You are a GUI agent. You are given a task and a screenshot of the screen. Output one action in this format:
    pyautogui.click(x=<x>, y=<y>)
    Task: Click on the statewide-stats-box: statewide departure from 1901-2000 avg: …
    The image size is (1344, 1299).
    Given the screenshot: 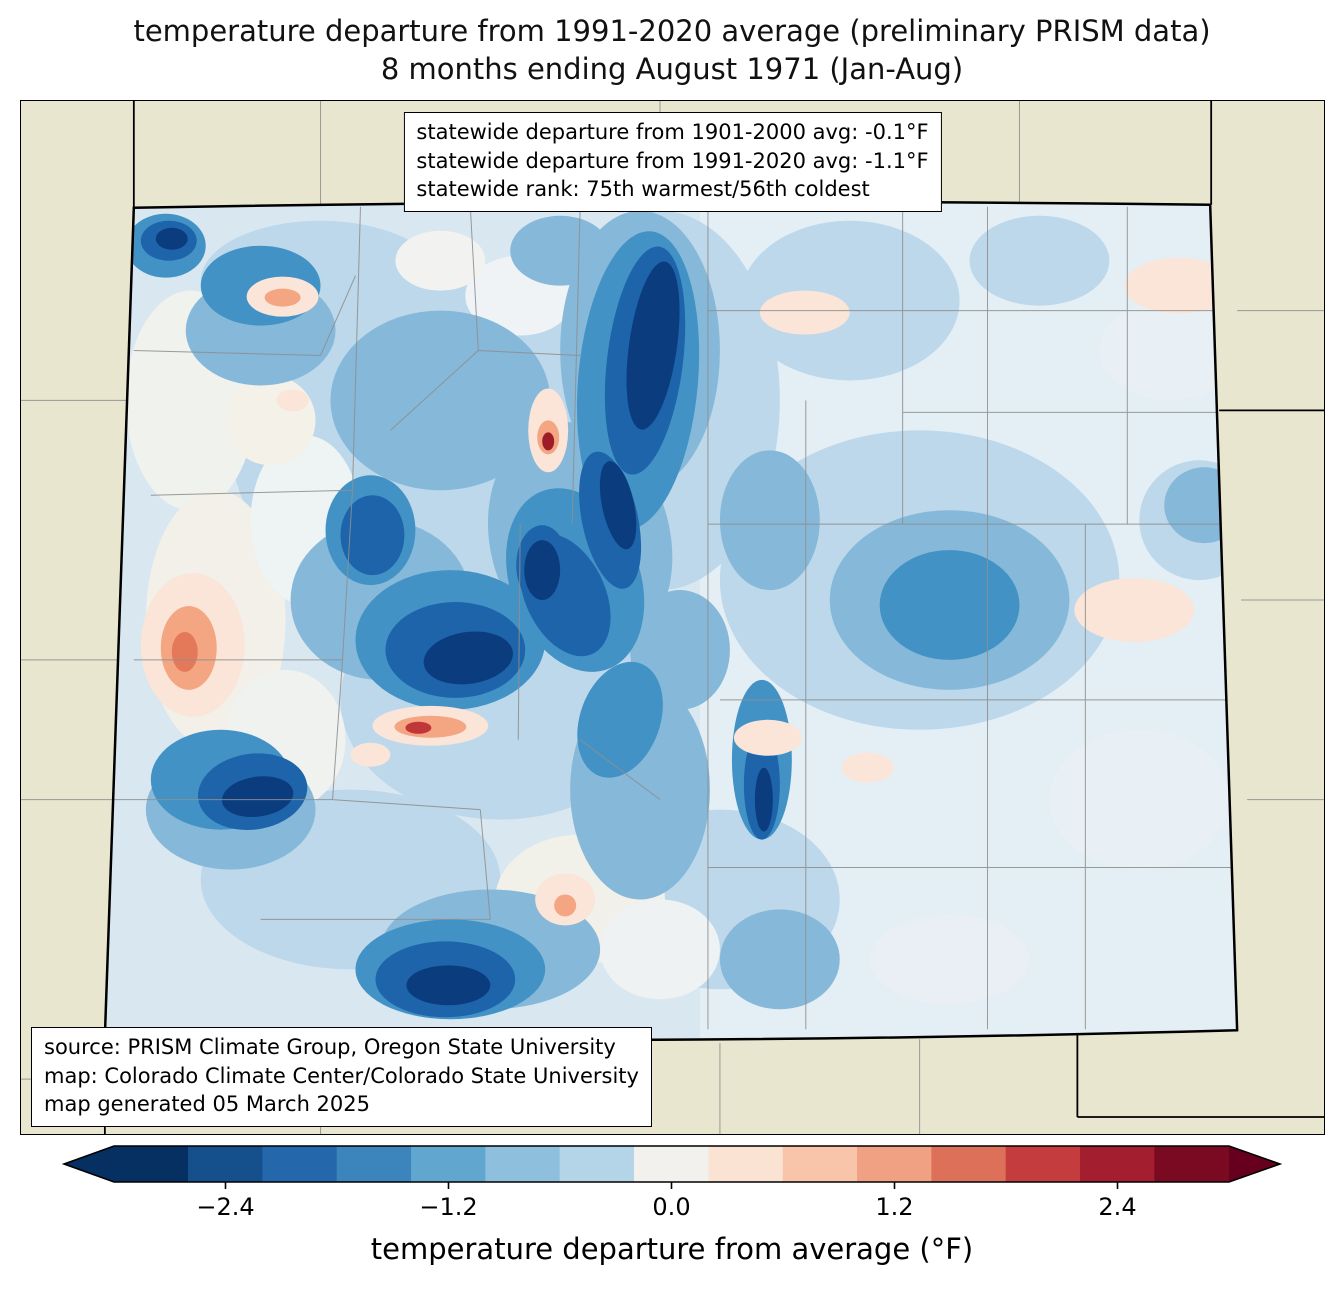 What is the action you would take?
    pyautogui.click(x=672, y=162)
    